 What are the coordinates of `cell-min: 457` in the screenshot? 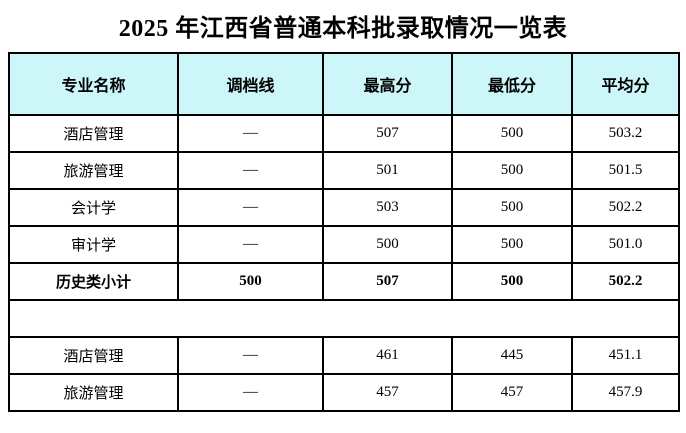 It's located at (512, 392).